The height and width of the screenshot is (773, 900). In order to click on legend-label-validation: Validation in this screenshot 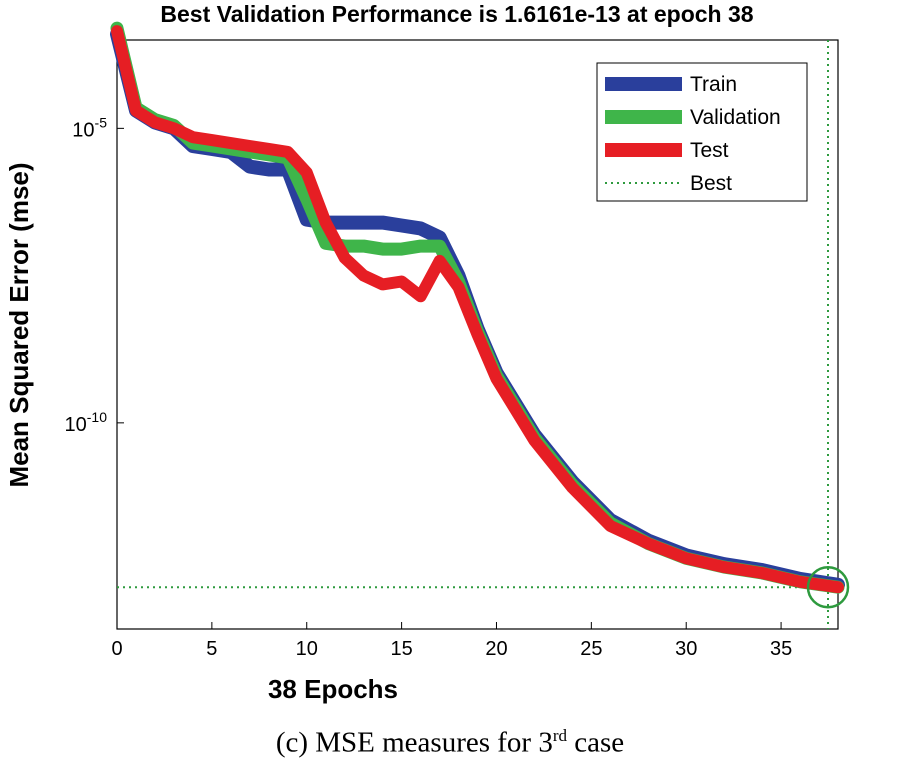, I will do `click(735, 117)`.